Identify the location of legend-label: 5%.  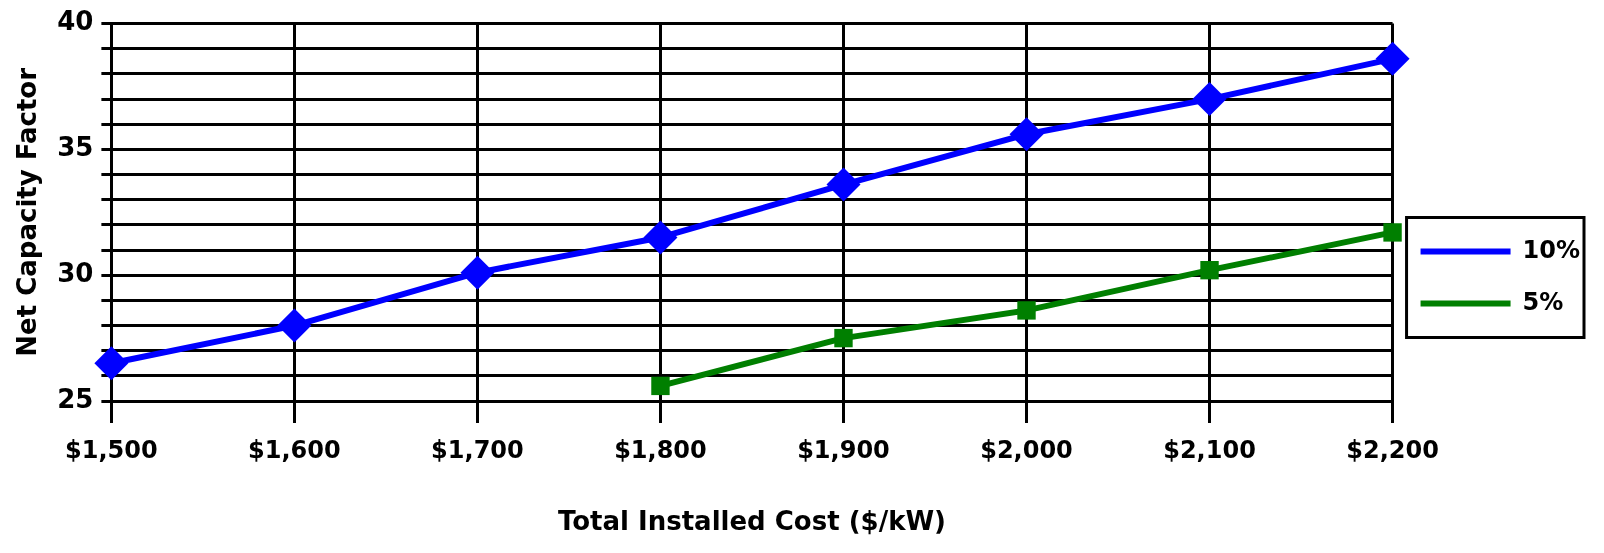
(1543, 301).